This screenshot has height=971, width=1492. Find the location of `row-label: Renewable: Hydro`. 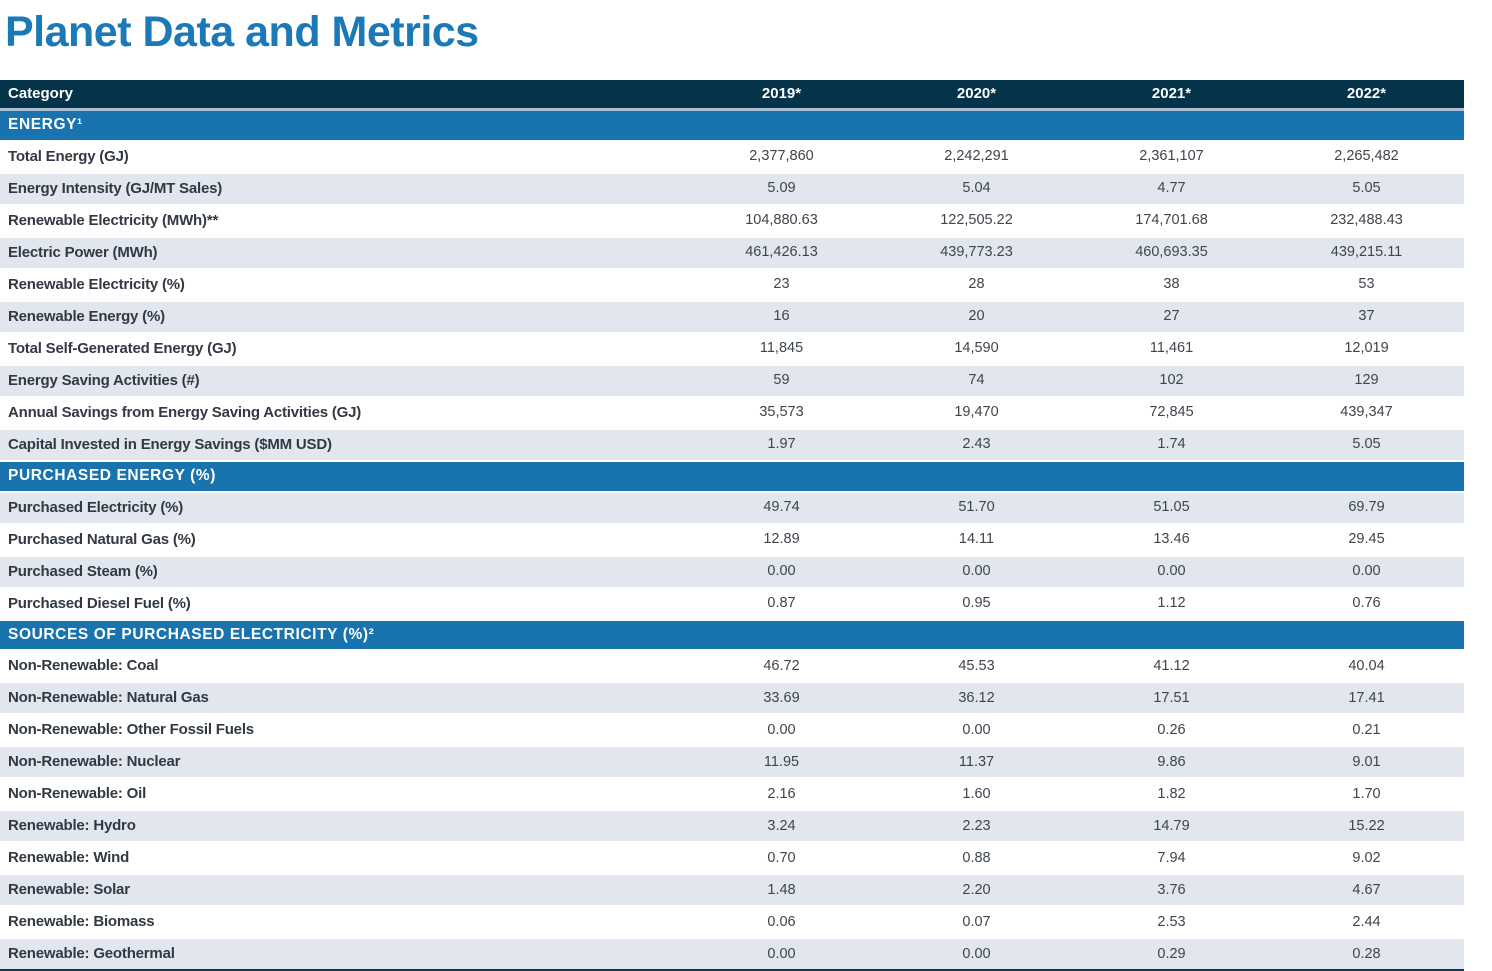

row-label: Renewable: Hydro is located at coordinates (72, 826).